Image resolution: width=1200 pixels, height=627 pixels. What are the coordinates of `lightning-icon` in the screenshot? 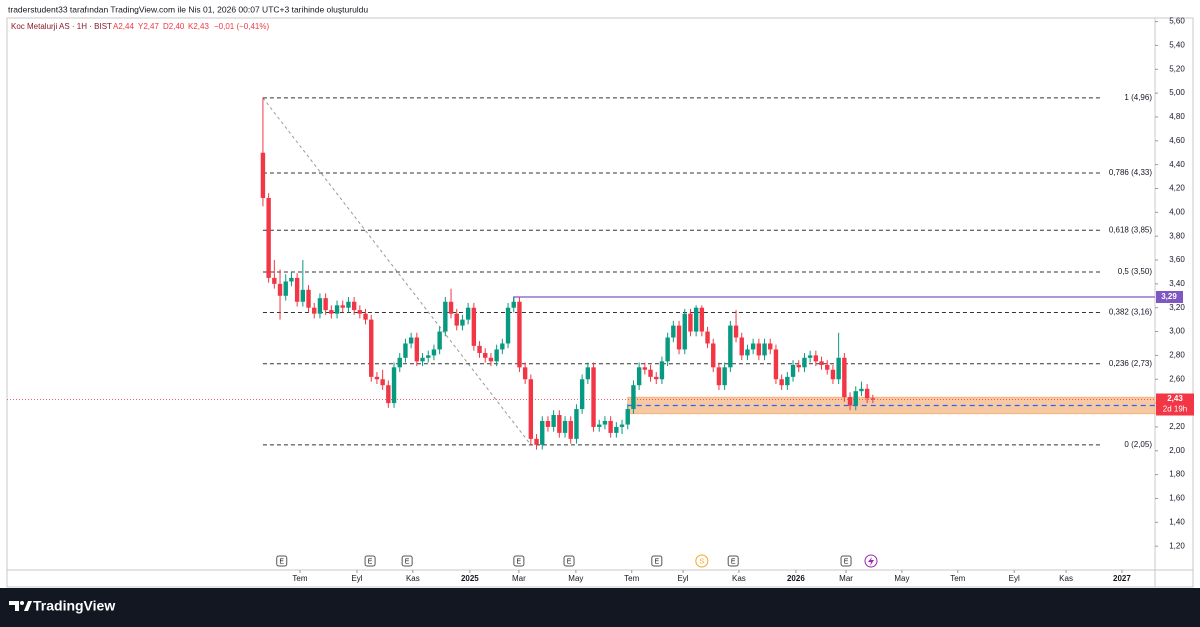 It's located at (871, 561).